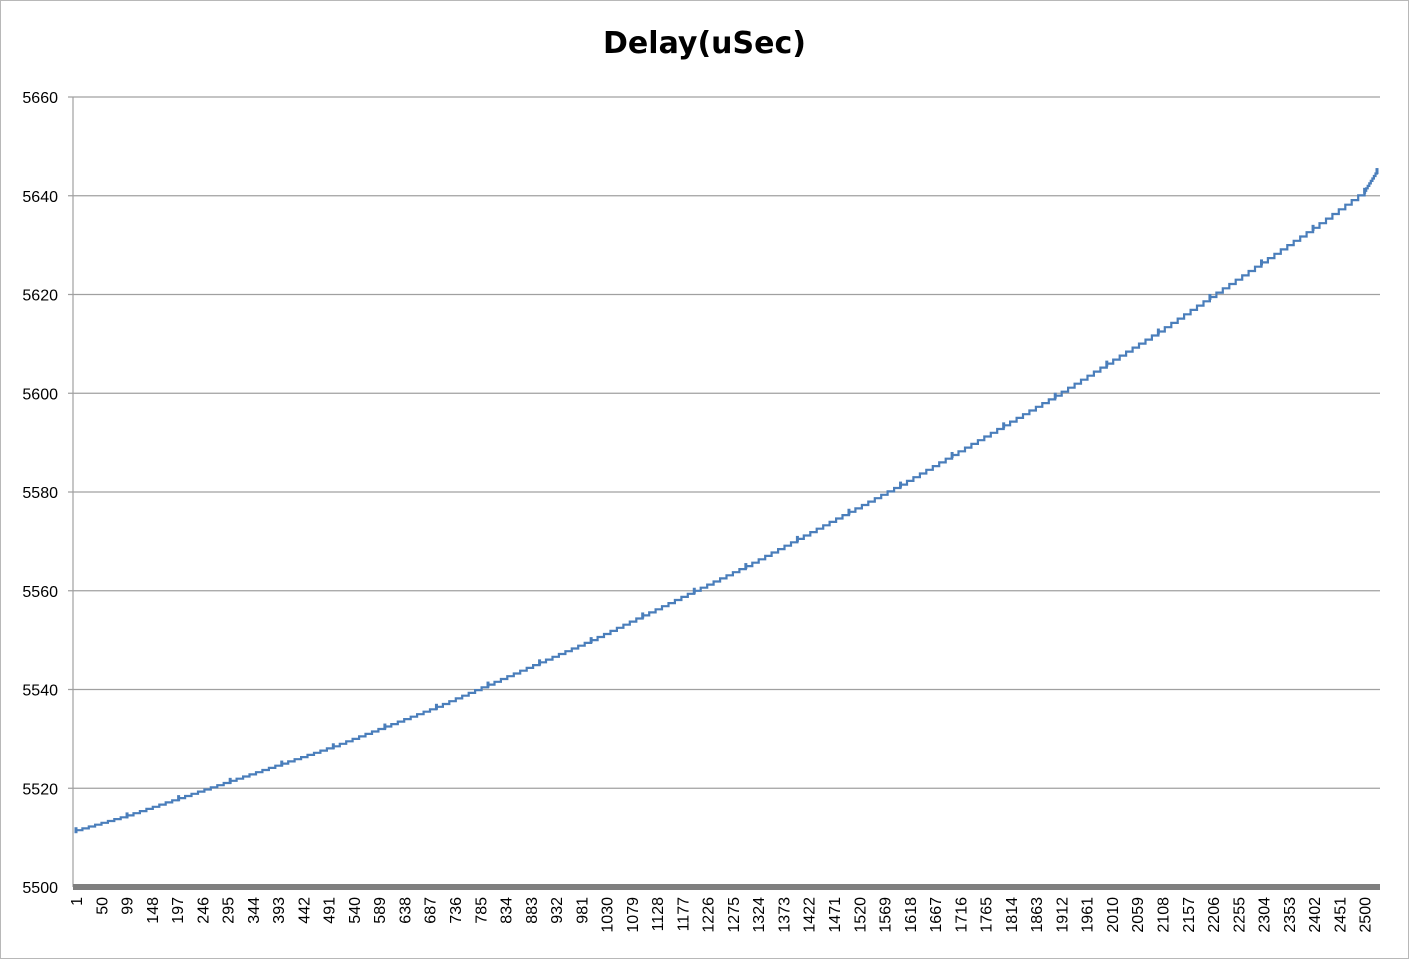 The height and width of the screenshot is (959, 1409). What do you see at coordinates (380, 910) in the screenshot?
I see `x-tick-label: 589` at bounding box center [380, 910].